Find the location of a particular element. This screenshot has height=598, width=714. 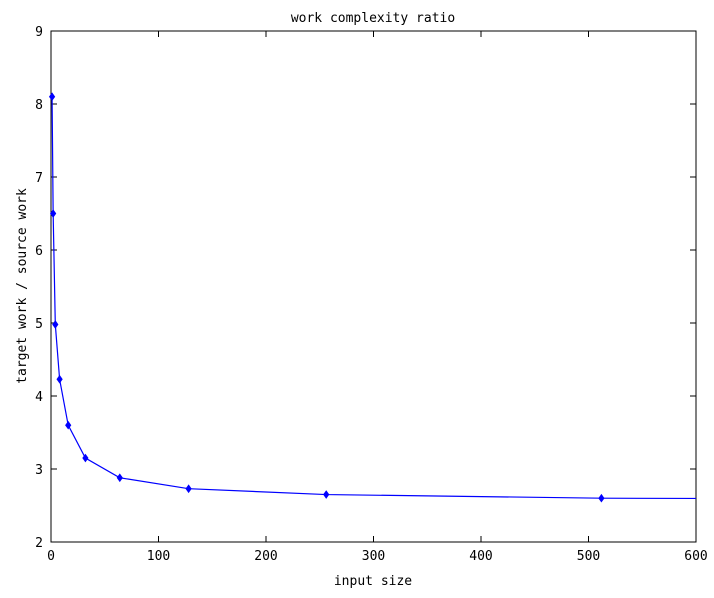

x-tick-label: 400 is located at coordinates (480, 556).